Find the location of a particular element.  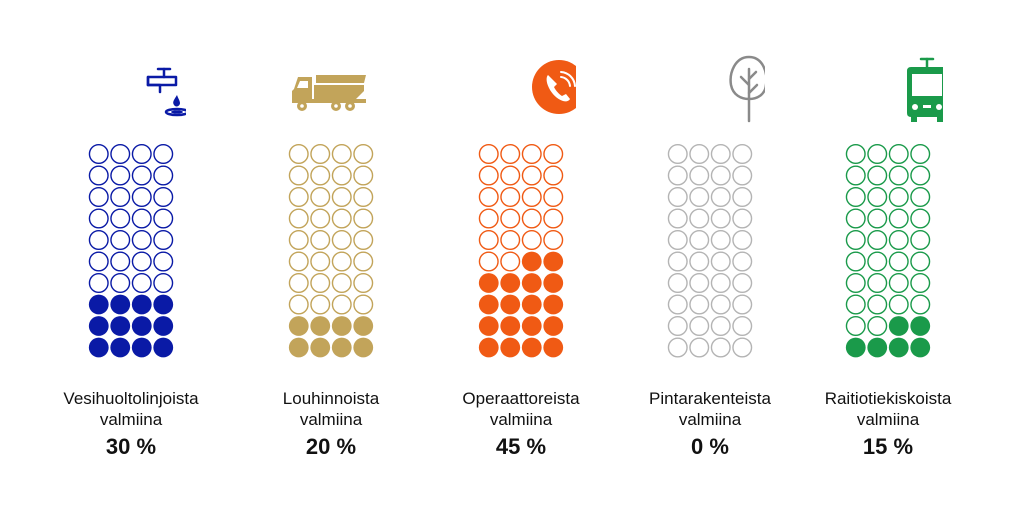

tree-icon is located at coordinates (710, 90).